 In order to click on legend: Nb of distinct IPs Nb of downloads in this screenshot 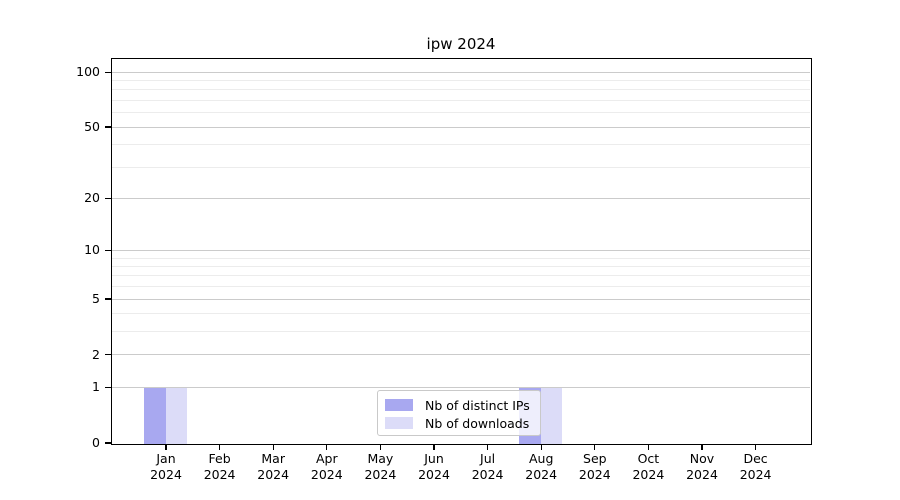, I will do `click(459, 413)`.